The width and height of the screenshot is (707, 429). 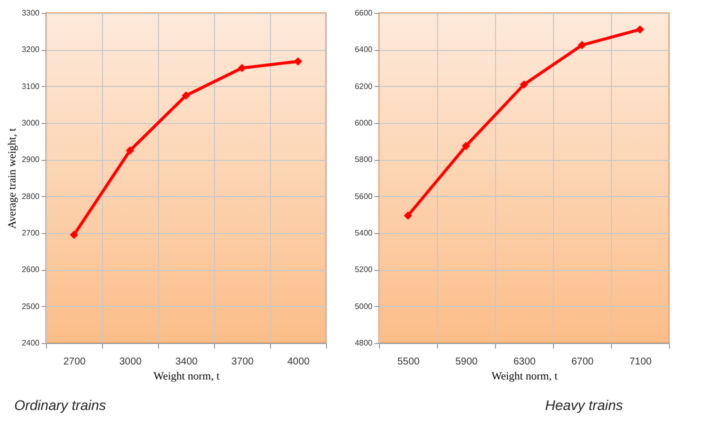 I want to click on y-tick-label: 2600, so click(x=31, y=269).